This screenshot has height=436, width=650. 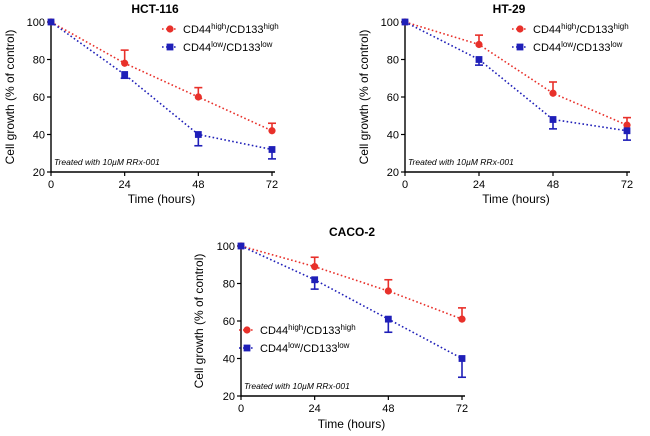 I want to click on x-tick-label: 48, so click(x=388, y=409).